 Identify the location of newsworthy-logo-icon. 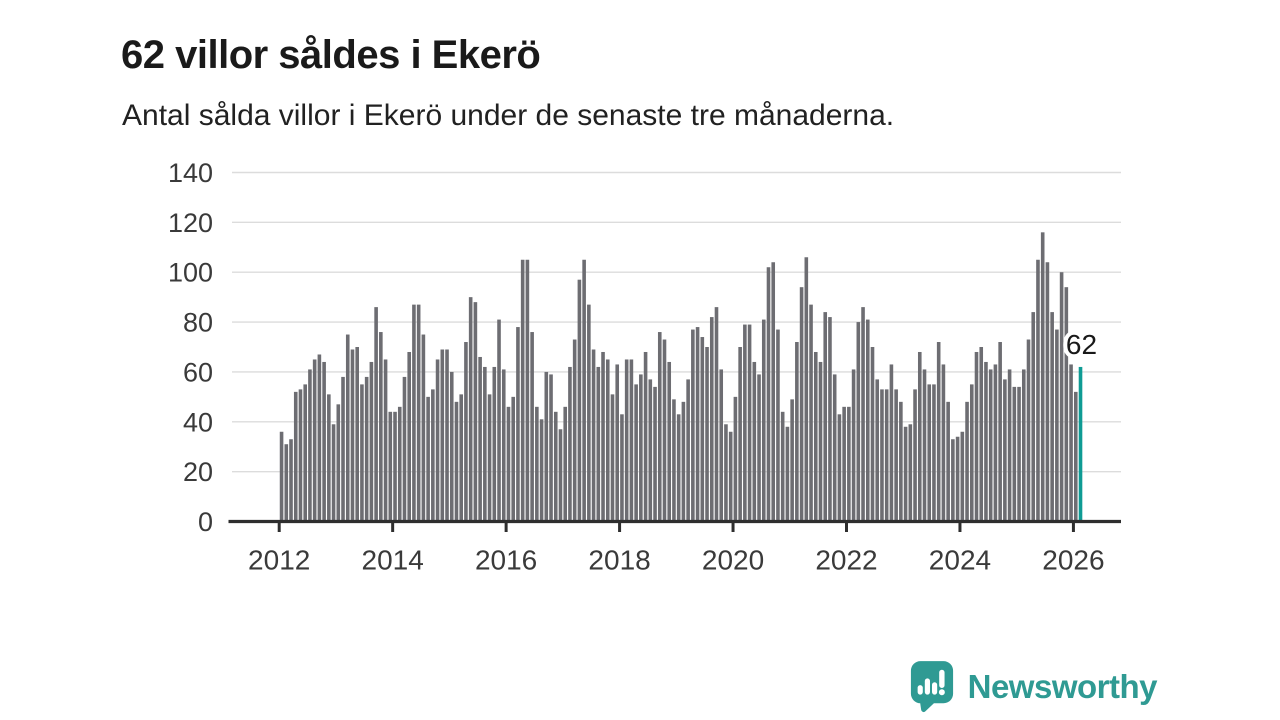
(931, 687).